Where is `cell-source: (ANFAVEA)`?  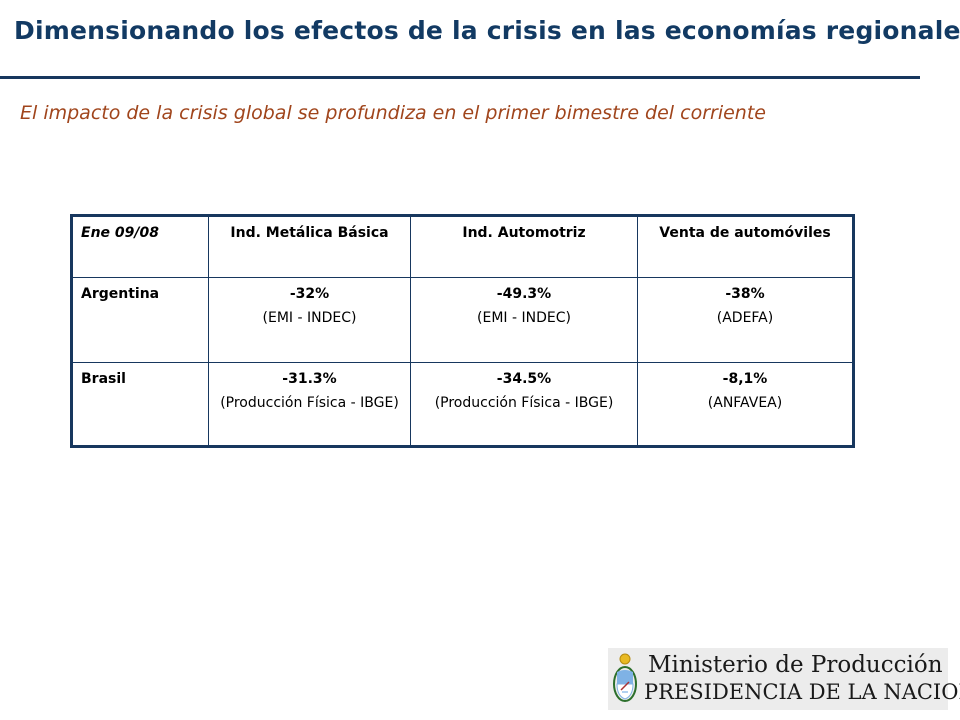
cell-source: (ANFAVEA) is located at coordinates (745, 403).